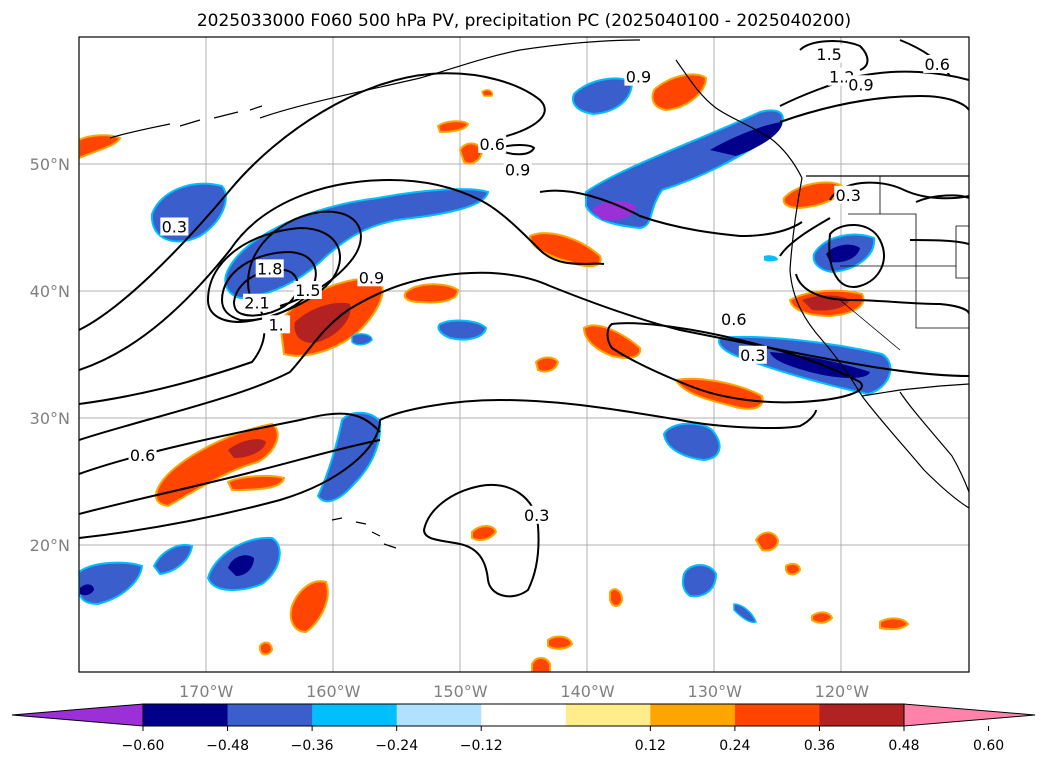  I want to click on contour-label: 1., so click(275, 324).